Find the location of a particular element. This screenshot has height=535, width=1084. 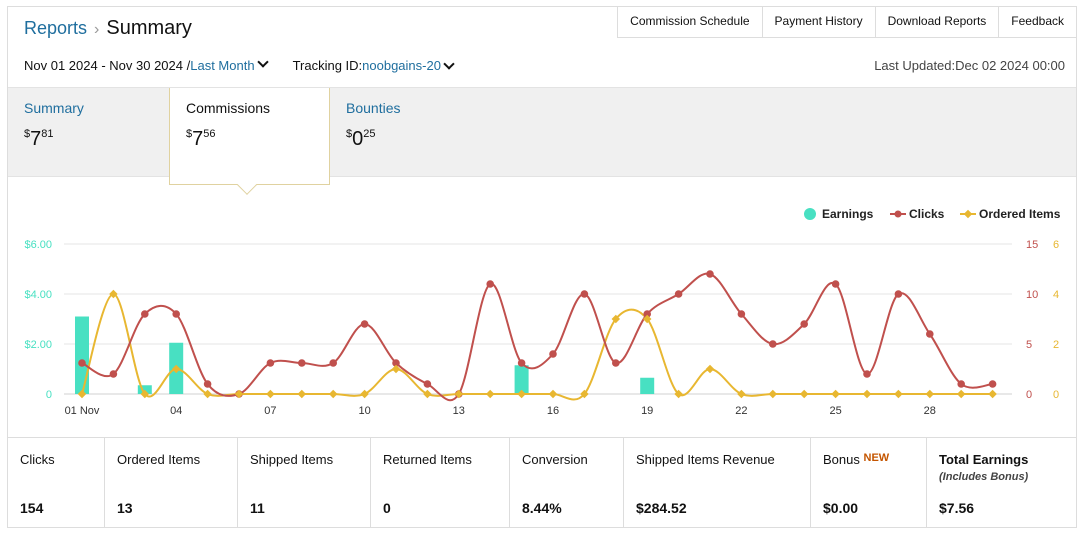

x-tick-label: 04 is located at coordinates (176, 411).